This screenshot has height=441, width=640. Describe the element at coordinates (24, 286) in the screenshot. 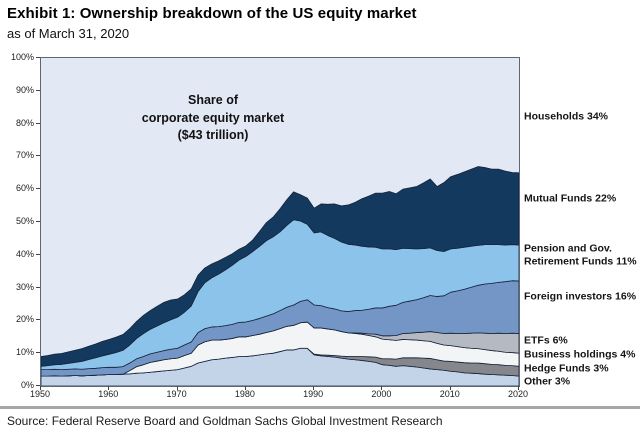

I see `y-tick-label-30: 30%` at that location.